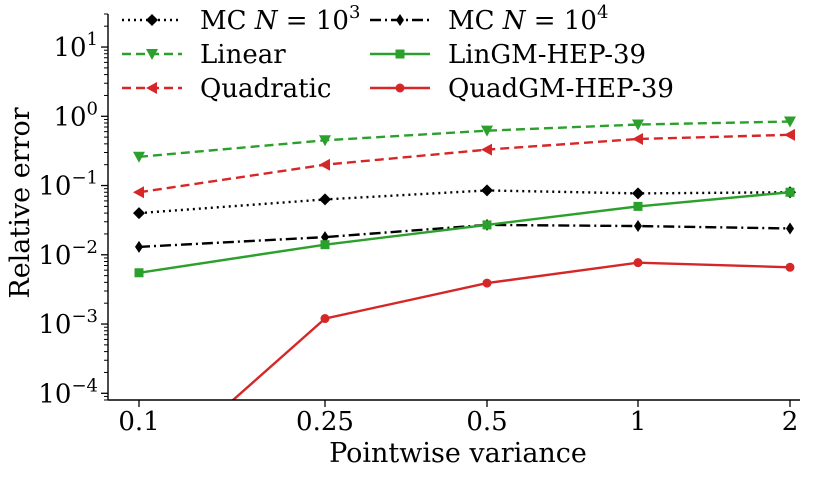 The image size is (831, 477). I want to click on y-tick-label: 10¹, so click(75, 46).